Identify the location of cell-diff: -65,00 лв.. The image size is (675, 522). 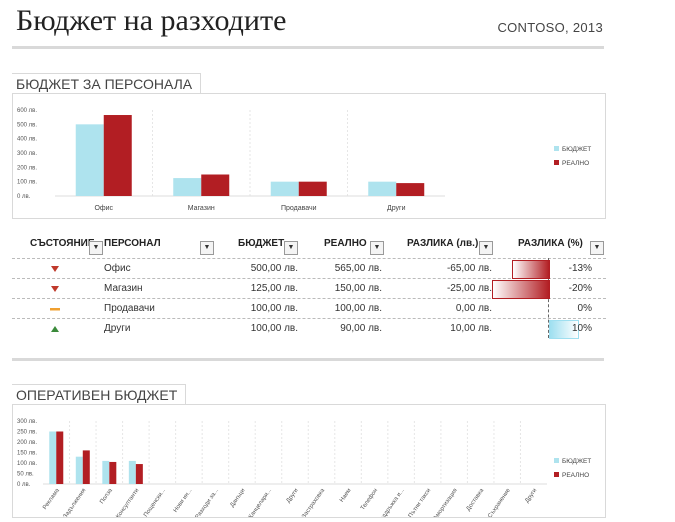
(469, 268).